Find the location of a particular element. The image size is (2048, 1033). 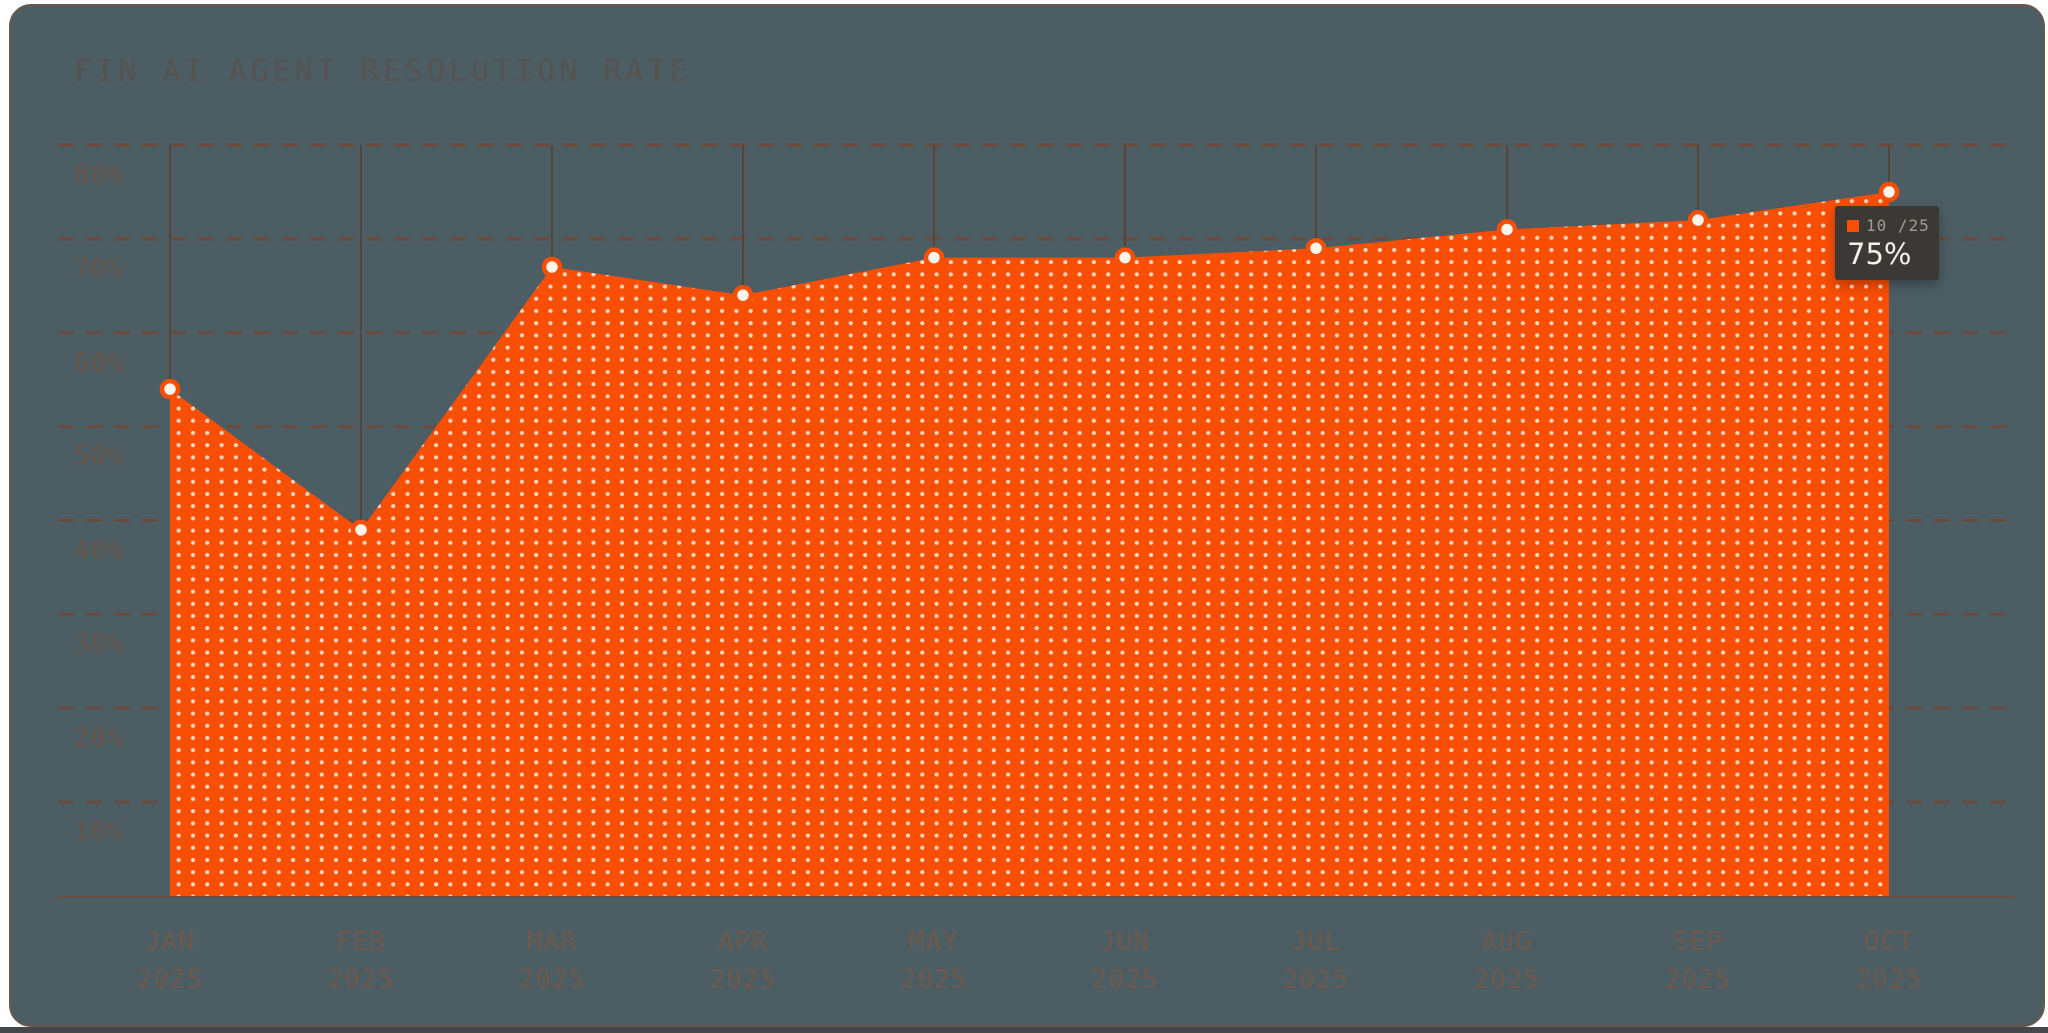

series-swatch-icon is located at coordinates (1853, 225).